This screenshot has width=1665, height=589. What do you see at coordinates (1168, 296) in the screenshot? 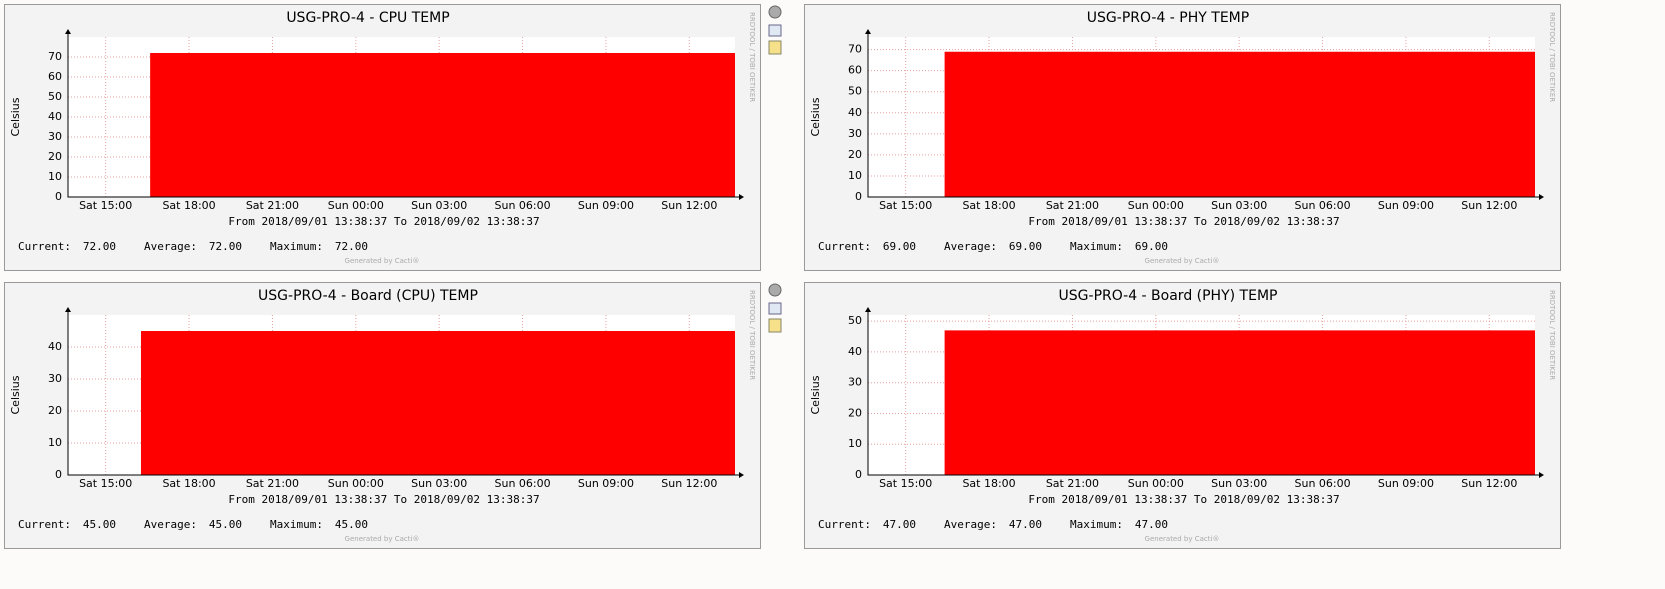
I see `graph-title: USG-PRO-4 - Board (PHY) TEMP` at bounding box center [1168, 296].